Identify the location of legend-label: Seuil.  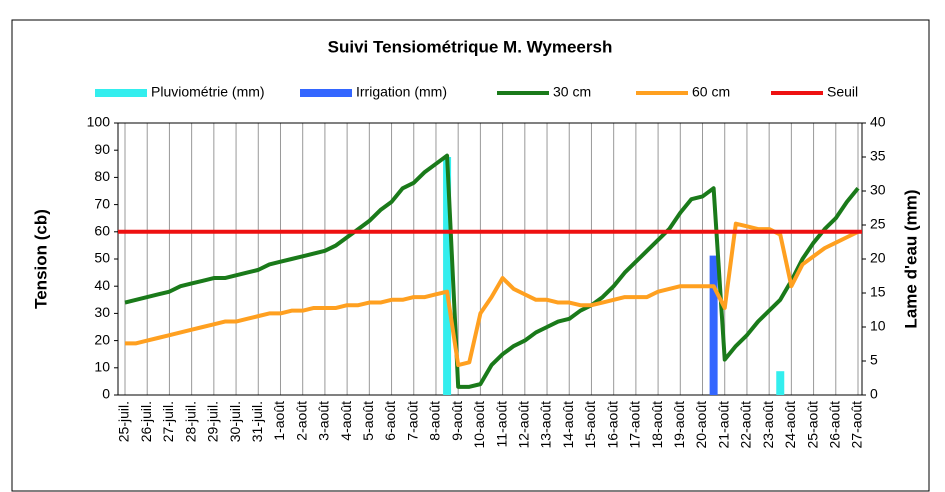
(842, 92).